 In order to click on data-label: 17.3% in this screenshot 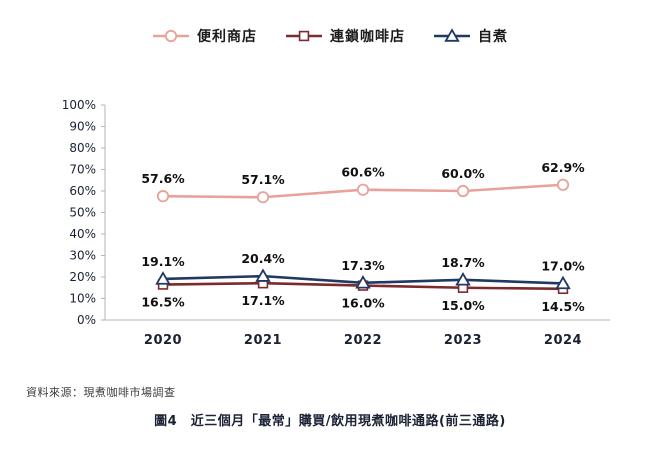, I will do `click(363, 265)`.